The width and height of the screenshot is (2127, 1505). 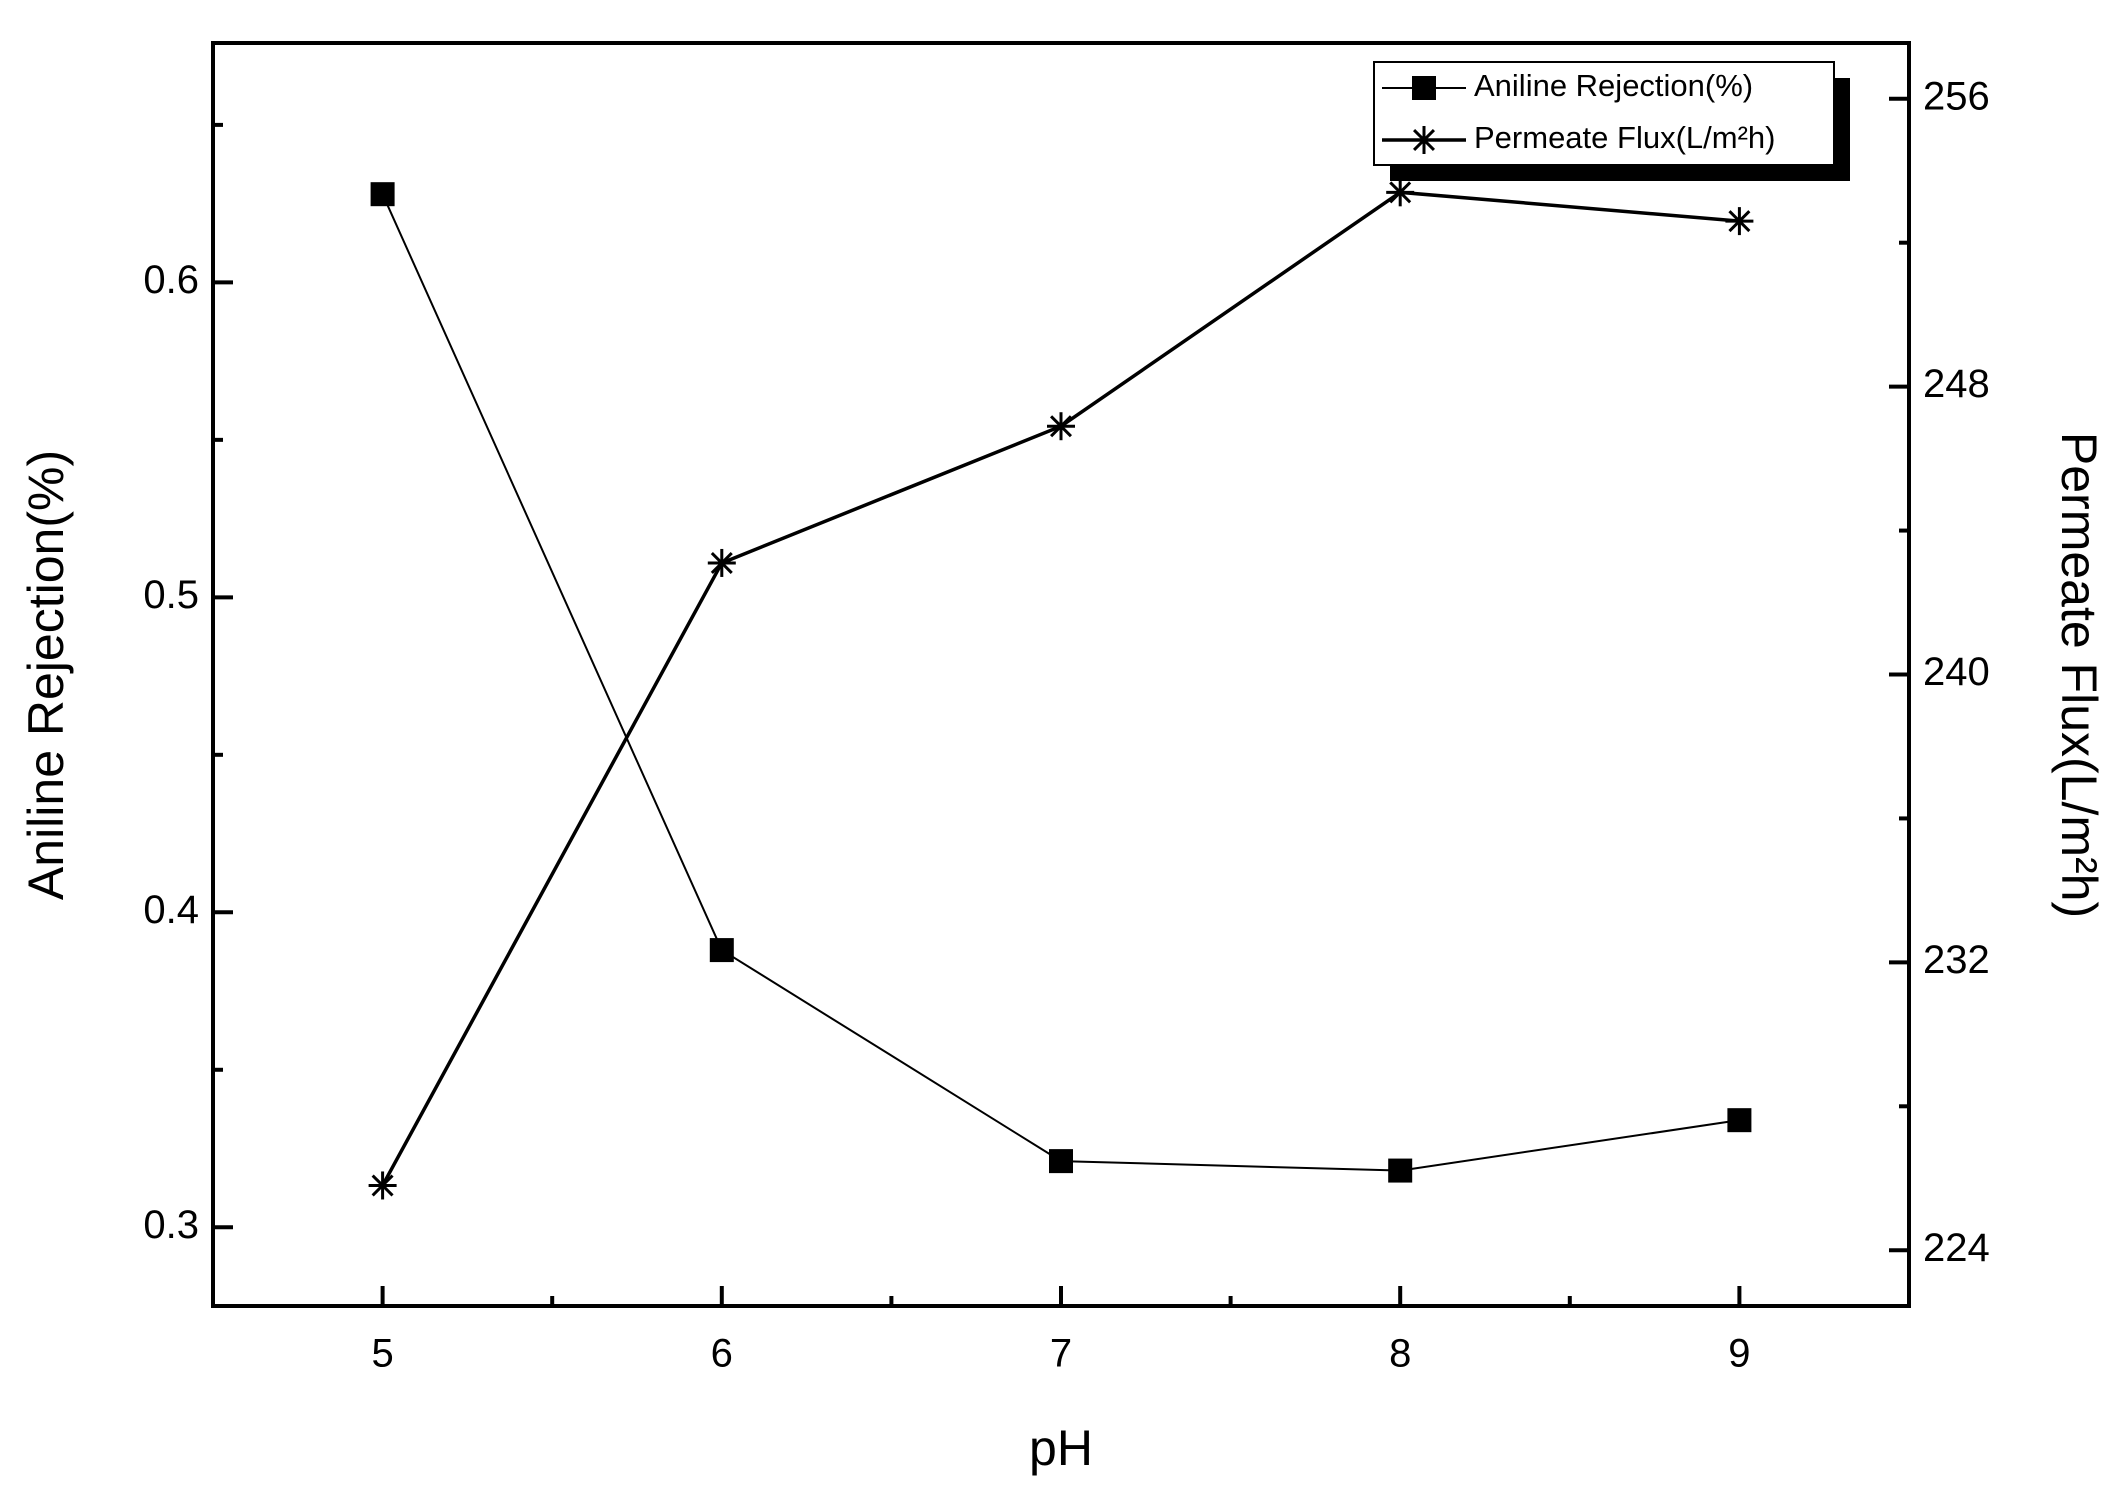 I want to click on x-tick-label: 7, so click(x=1061, y=1354).